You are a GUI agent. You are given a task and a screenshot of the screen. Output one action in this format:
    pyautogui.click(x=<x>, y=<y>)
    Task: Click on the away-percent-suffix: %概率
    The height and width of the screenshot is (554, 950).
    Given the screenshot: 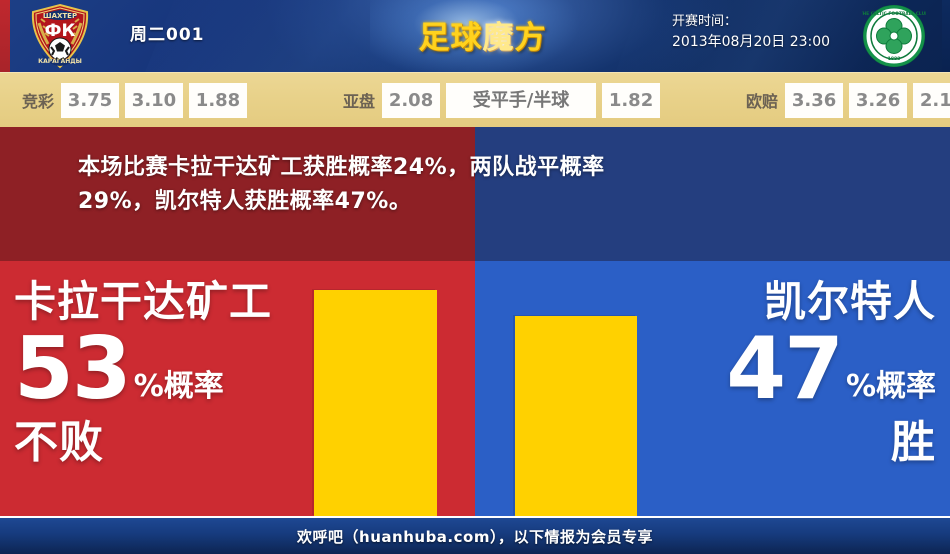 What is the action you would take?
    pyautogui.click(x=890, y=386)
    